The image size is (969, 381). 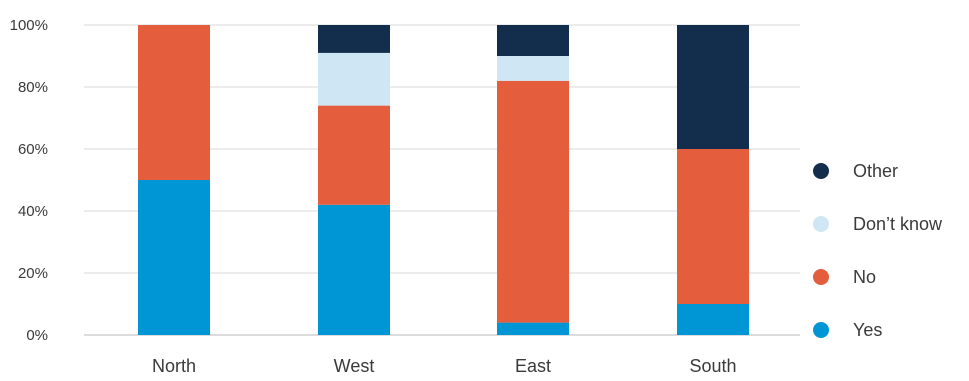 I want to click on legend-label: Yes, so click(x=867, y=330).